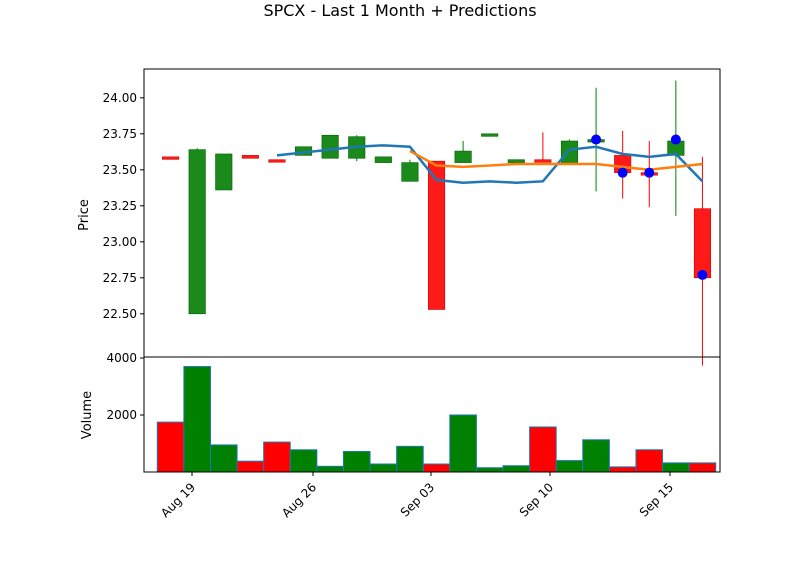 The width and height of the screenshot is (800, 579). Describe the element at coordinates (436, 419) in the screenshot. I see `volume-bars` at that location.